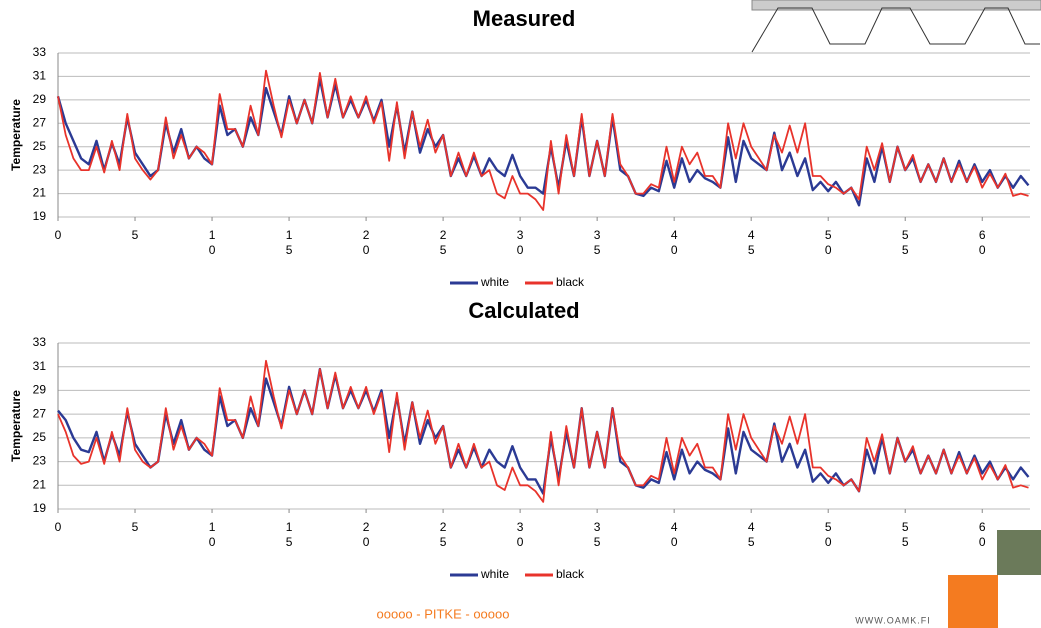 This screenshot has width=1041, height=628. What do you see at coordinates (893, 620) in the screenshot?
I see `footer-url: WWW.OAMK.FI` at bounding box center [893, 620].